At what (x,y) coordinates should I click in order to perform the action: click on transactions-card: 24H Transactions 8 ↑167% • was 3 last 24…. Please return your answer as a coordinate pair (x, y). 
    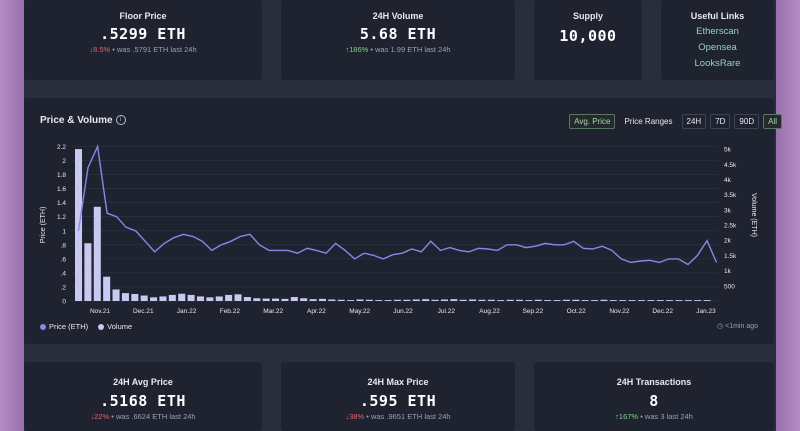
    Looking at the image, I should click on (654, 396).